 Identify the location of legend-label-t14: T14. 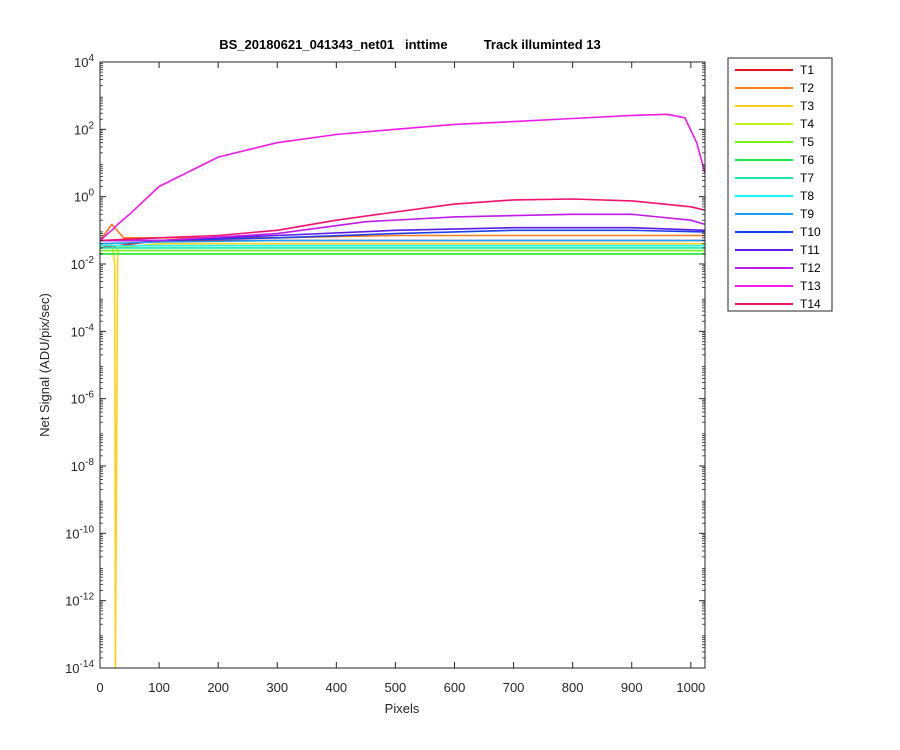
(810, 304).